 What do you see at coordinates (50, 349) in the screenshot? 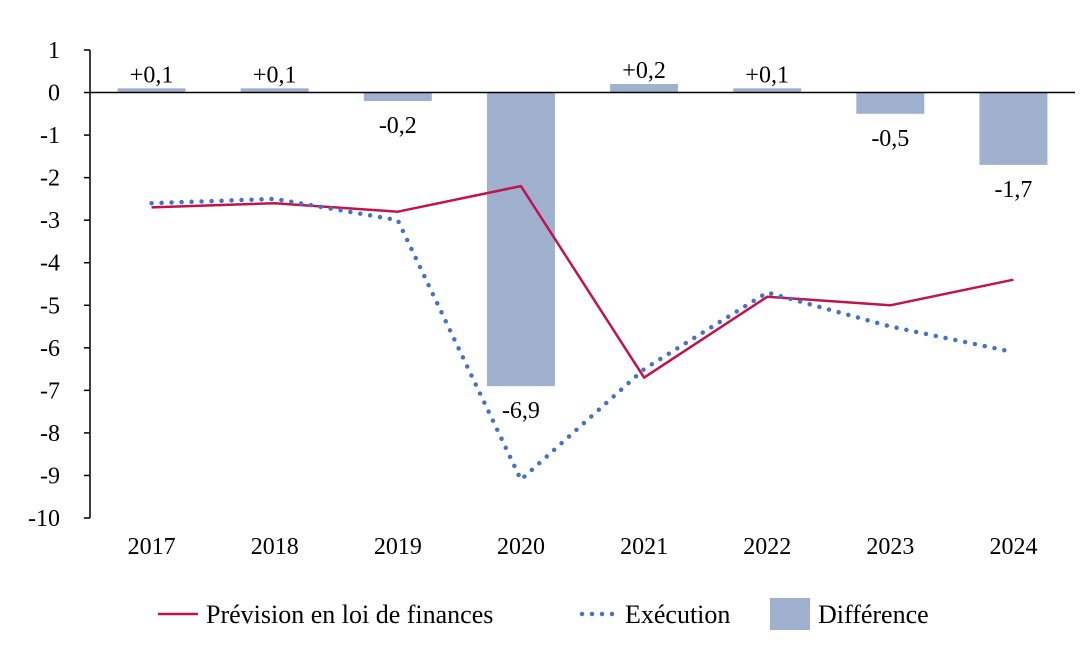
I see `y-tick-label: -6` at bounding box center [50, 349].